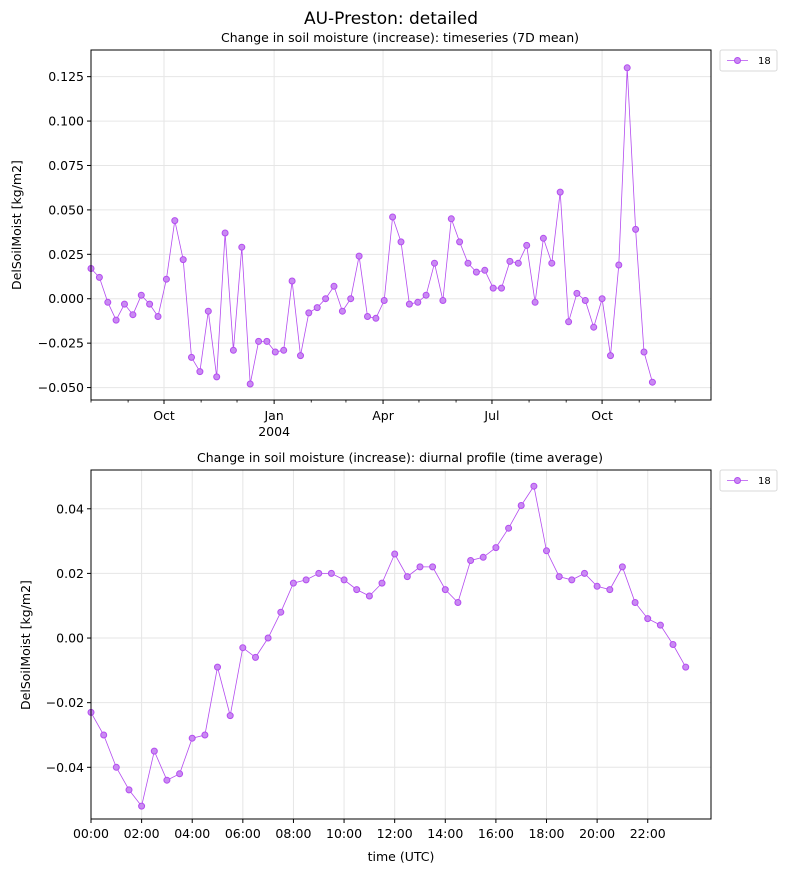 The width and height of the screenshot is (786, 873). I want to click on y-tick-label: 0.00, so click(70, 638).